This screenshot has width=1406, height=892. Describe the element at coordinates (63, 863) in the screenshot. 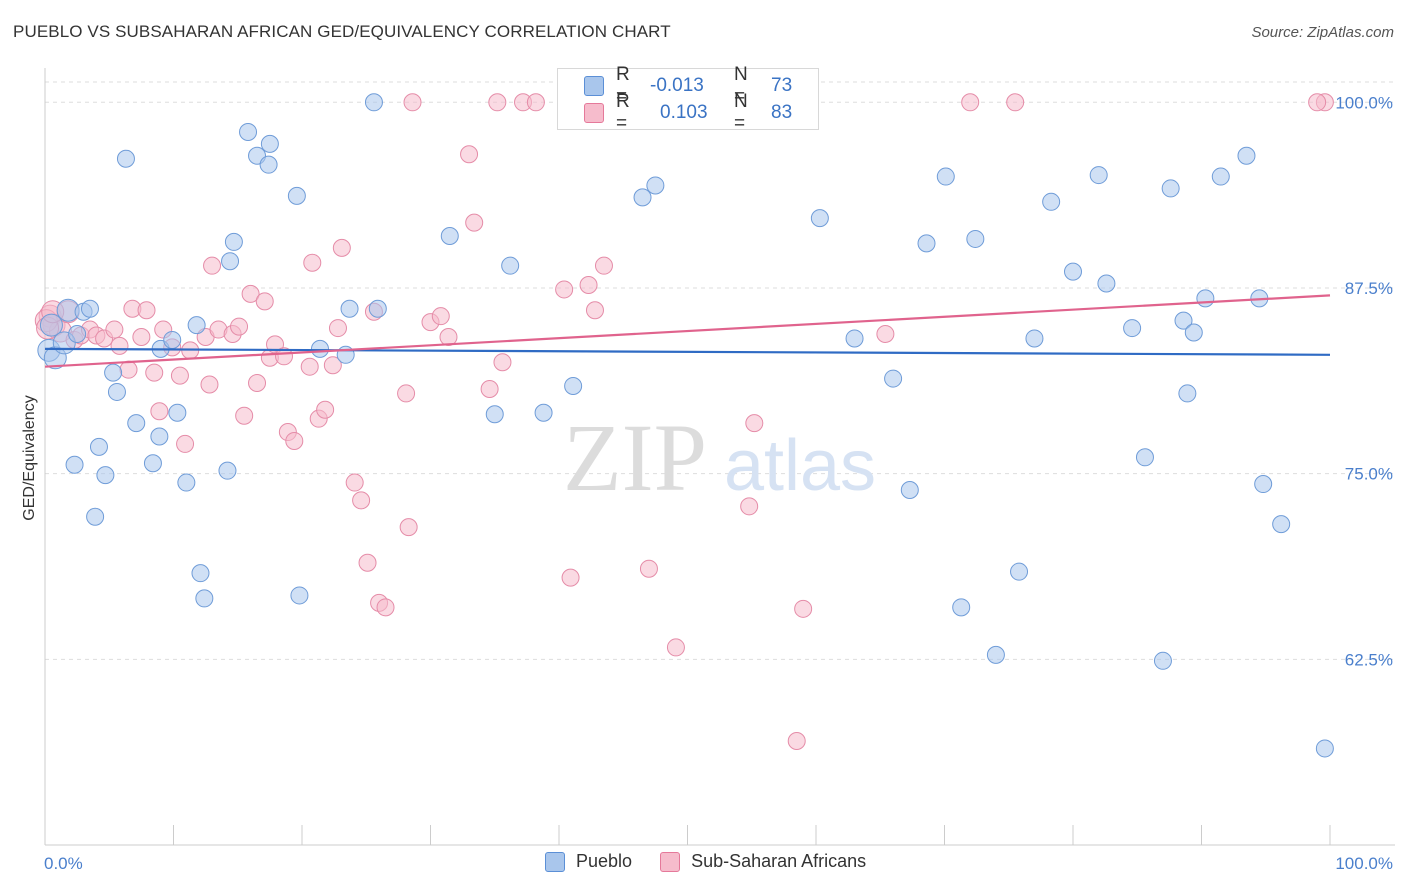

I see `x-tick-label-min: 0.0%` at that location.